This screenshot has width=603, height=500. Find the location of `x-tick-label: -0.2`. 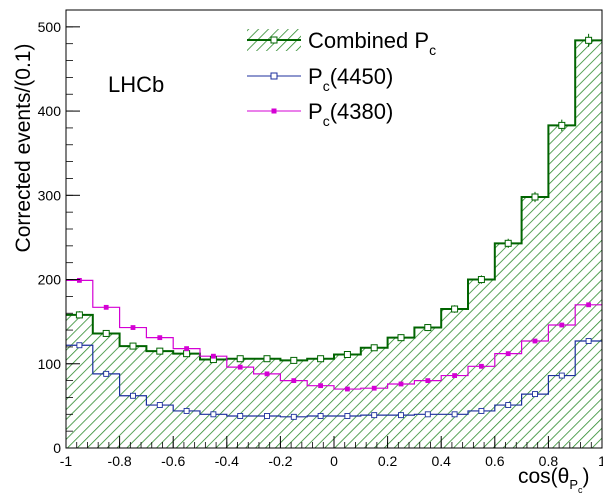

x-tick-label: -0.2 is located at coordinates (280, 461).